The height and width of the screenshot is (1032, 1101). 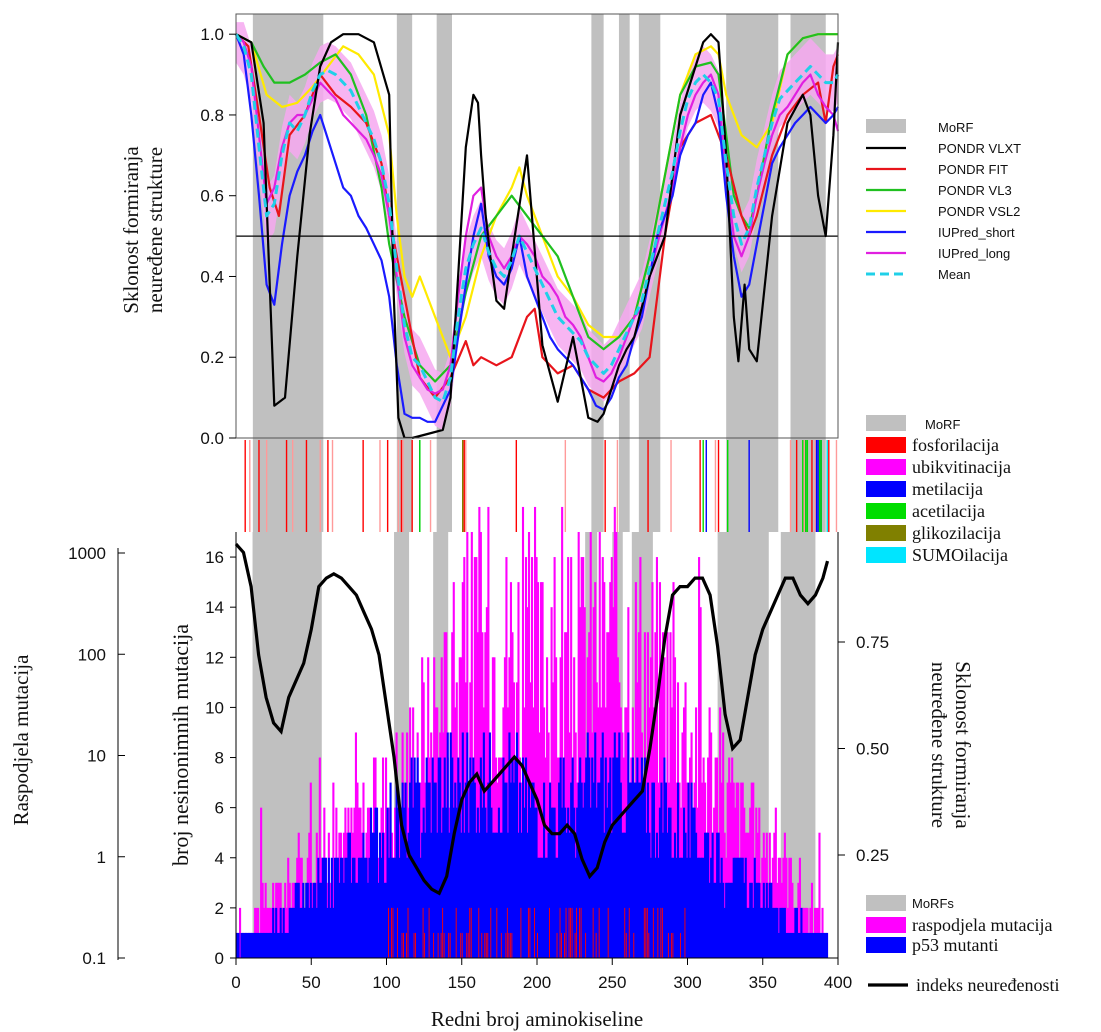 I want to click on right-axis-label-line2: neuređene strukture, so click(x=939, y=745).